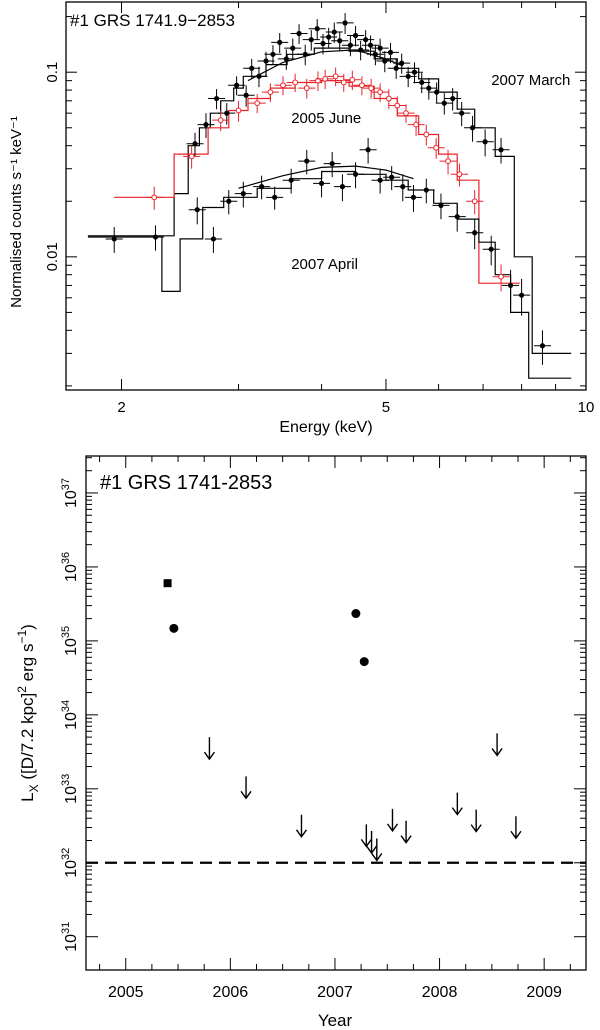 Image resolution: width=600 pixels, height=1030 pixels. What do you see at coordinates (22, 637) in the screenshot?
I see `ylabel-exponent: −1` at bounding box center [22, 637].